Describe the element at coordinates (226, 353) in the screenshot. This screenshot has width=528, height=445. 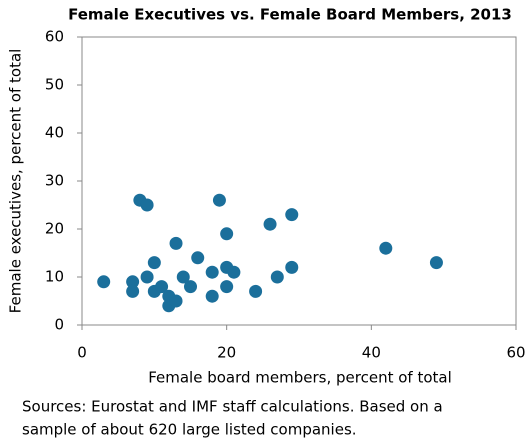
I see `x-tick-label: 20` at that location.